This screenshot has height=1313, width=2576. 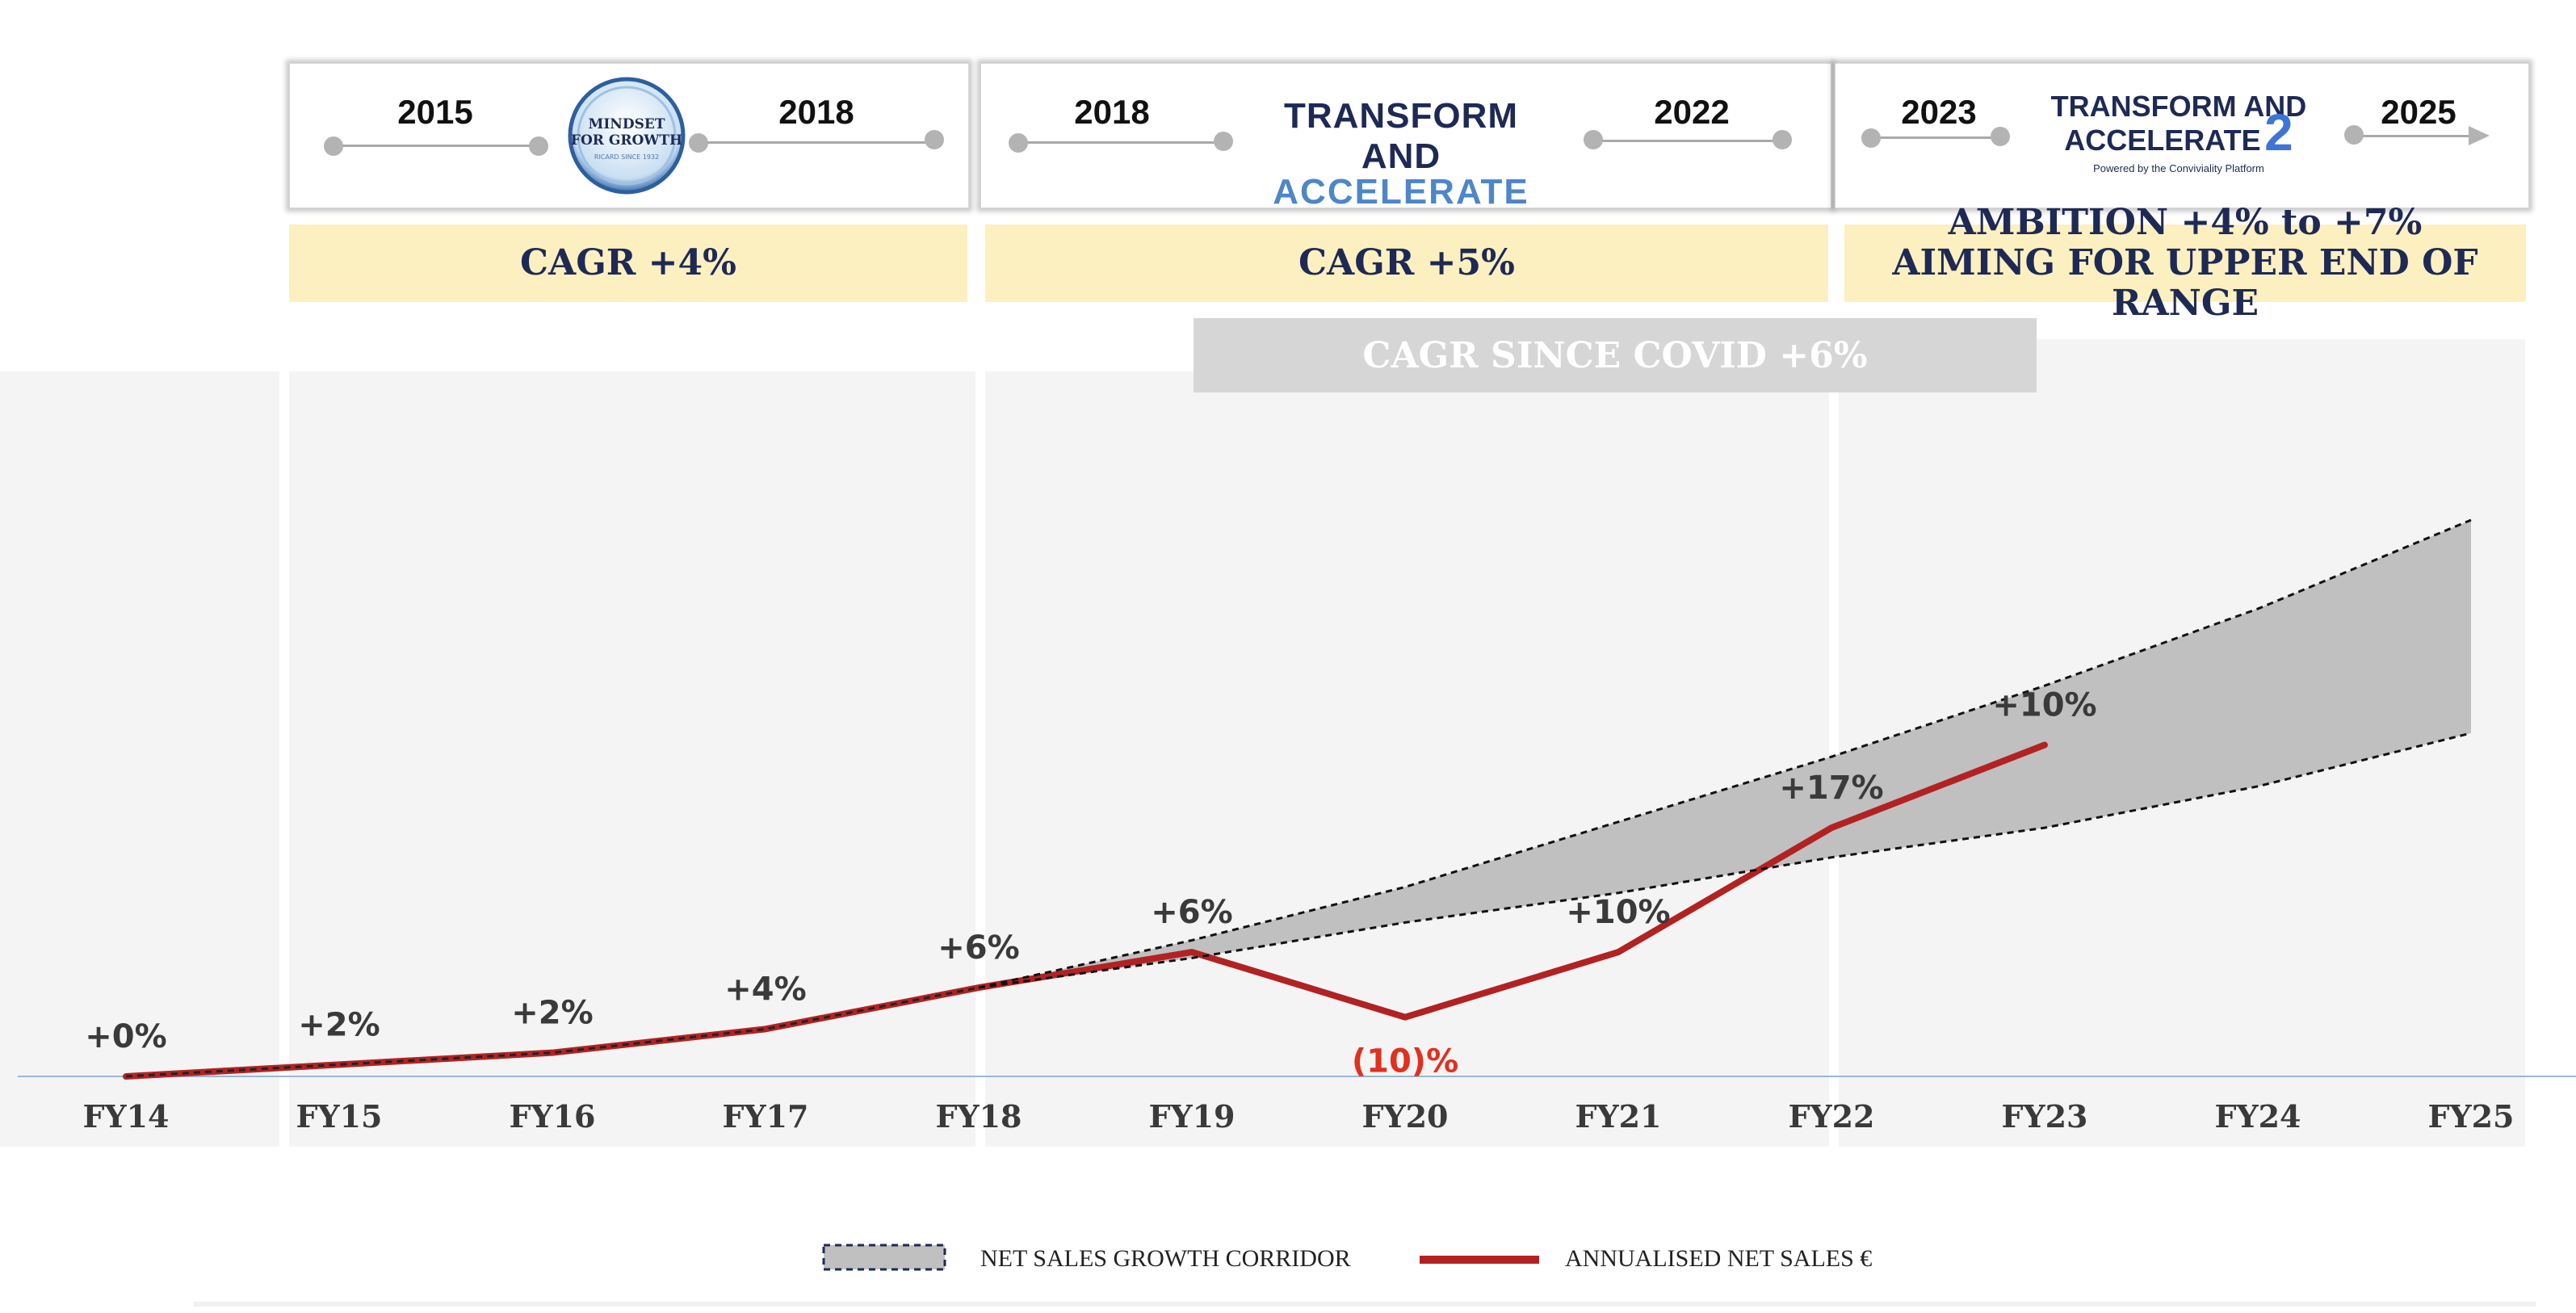 I want to click on svg-text: MINDSET, so click(x=627, y=124).